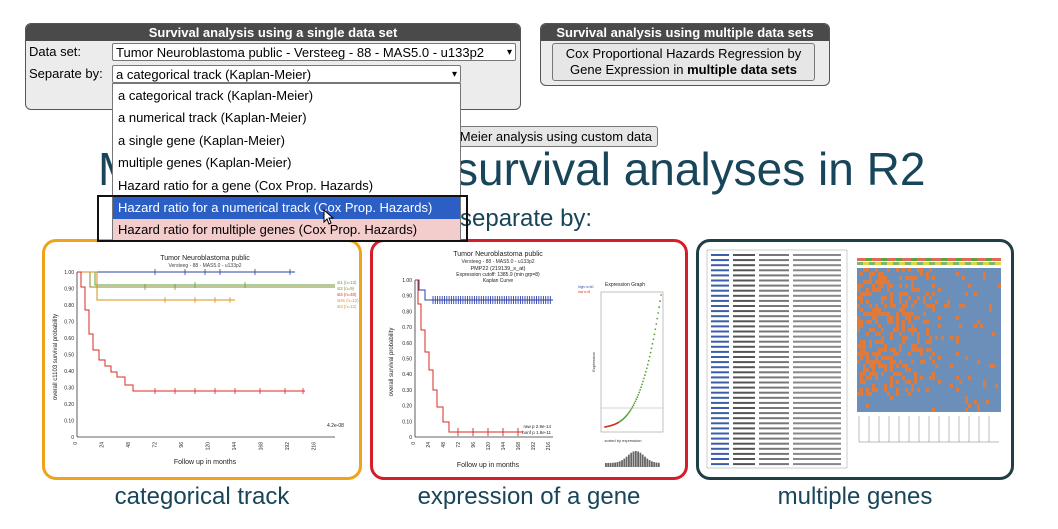 This screenshot has height=529, width=1058. What do you see at coordinates (262, 446) in the screenshot?
I see `km1-xtick-label: 168` at bounding box center [262, 446].